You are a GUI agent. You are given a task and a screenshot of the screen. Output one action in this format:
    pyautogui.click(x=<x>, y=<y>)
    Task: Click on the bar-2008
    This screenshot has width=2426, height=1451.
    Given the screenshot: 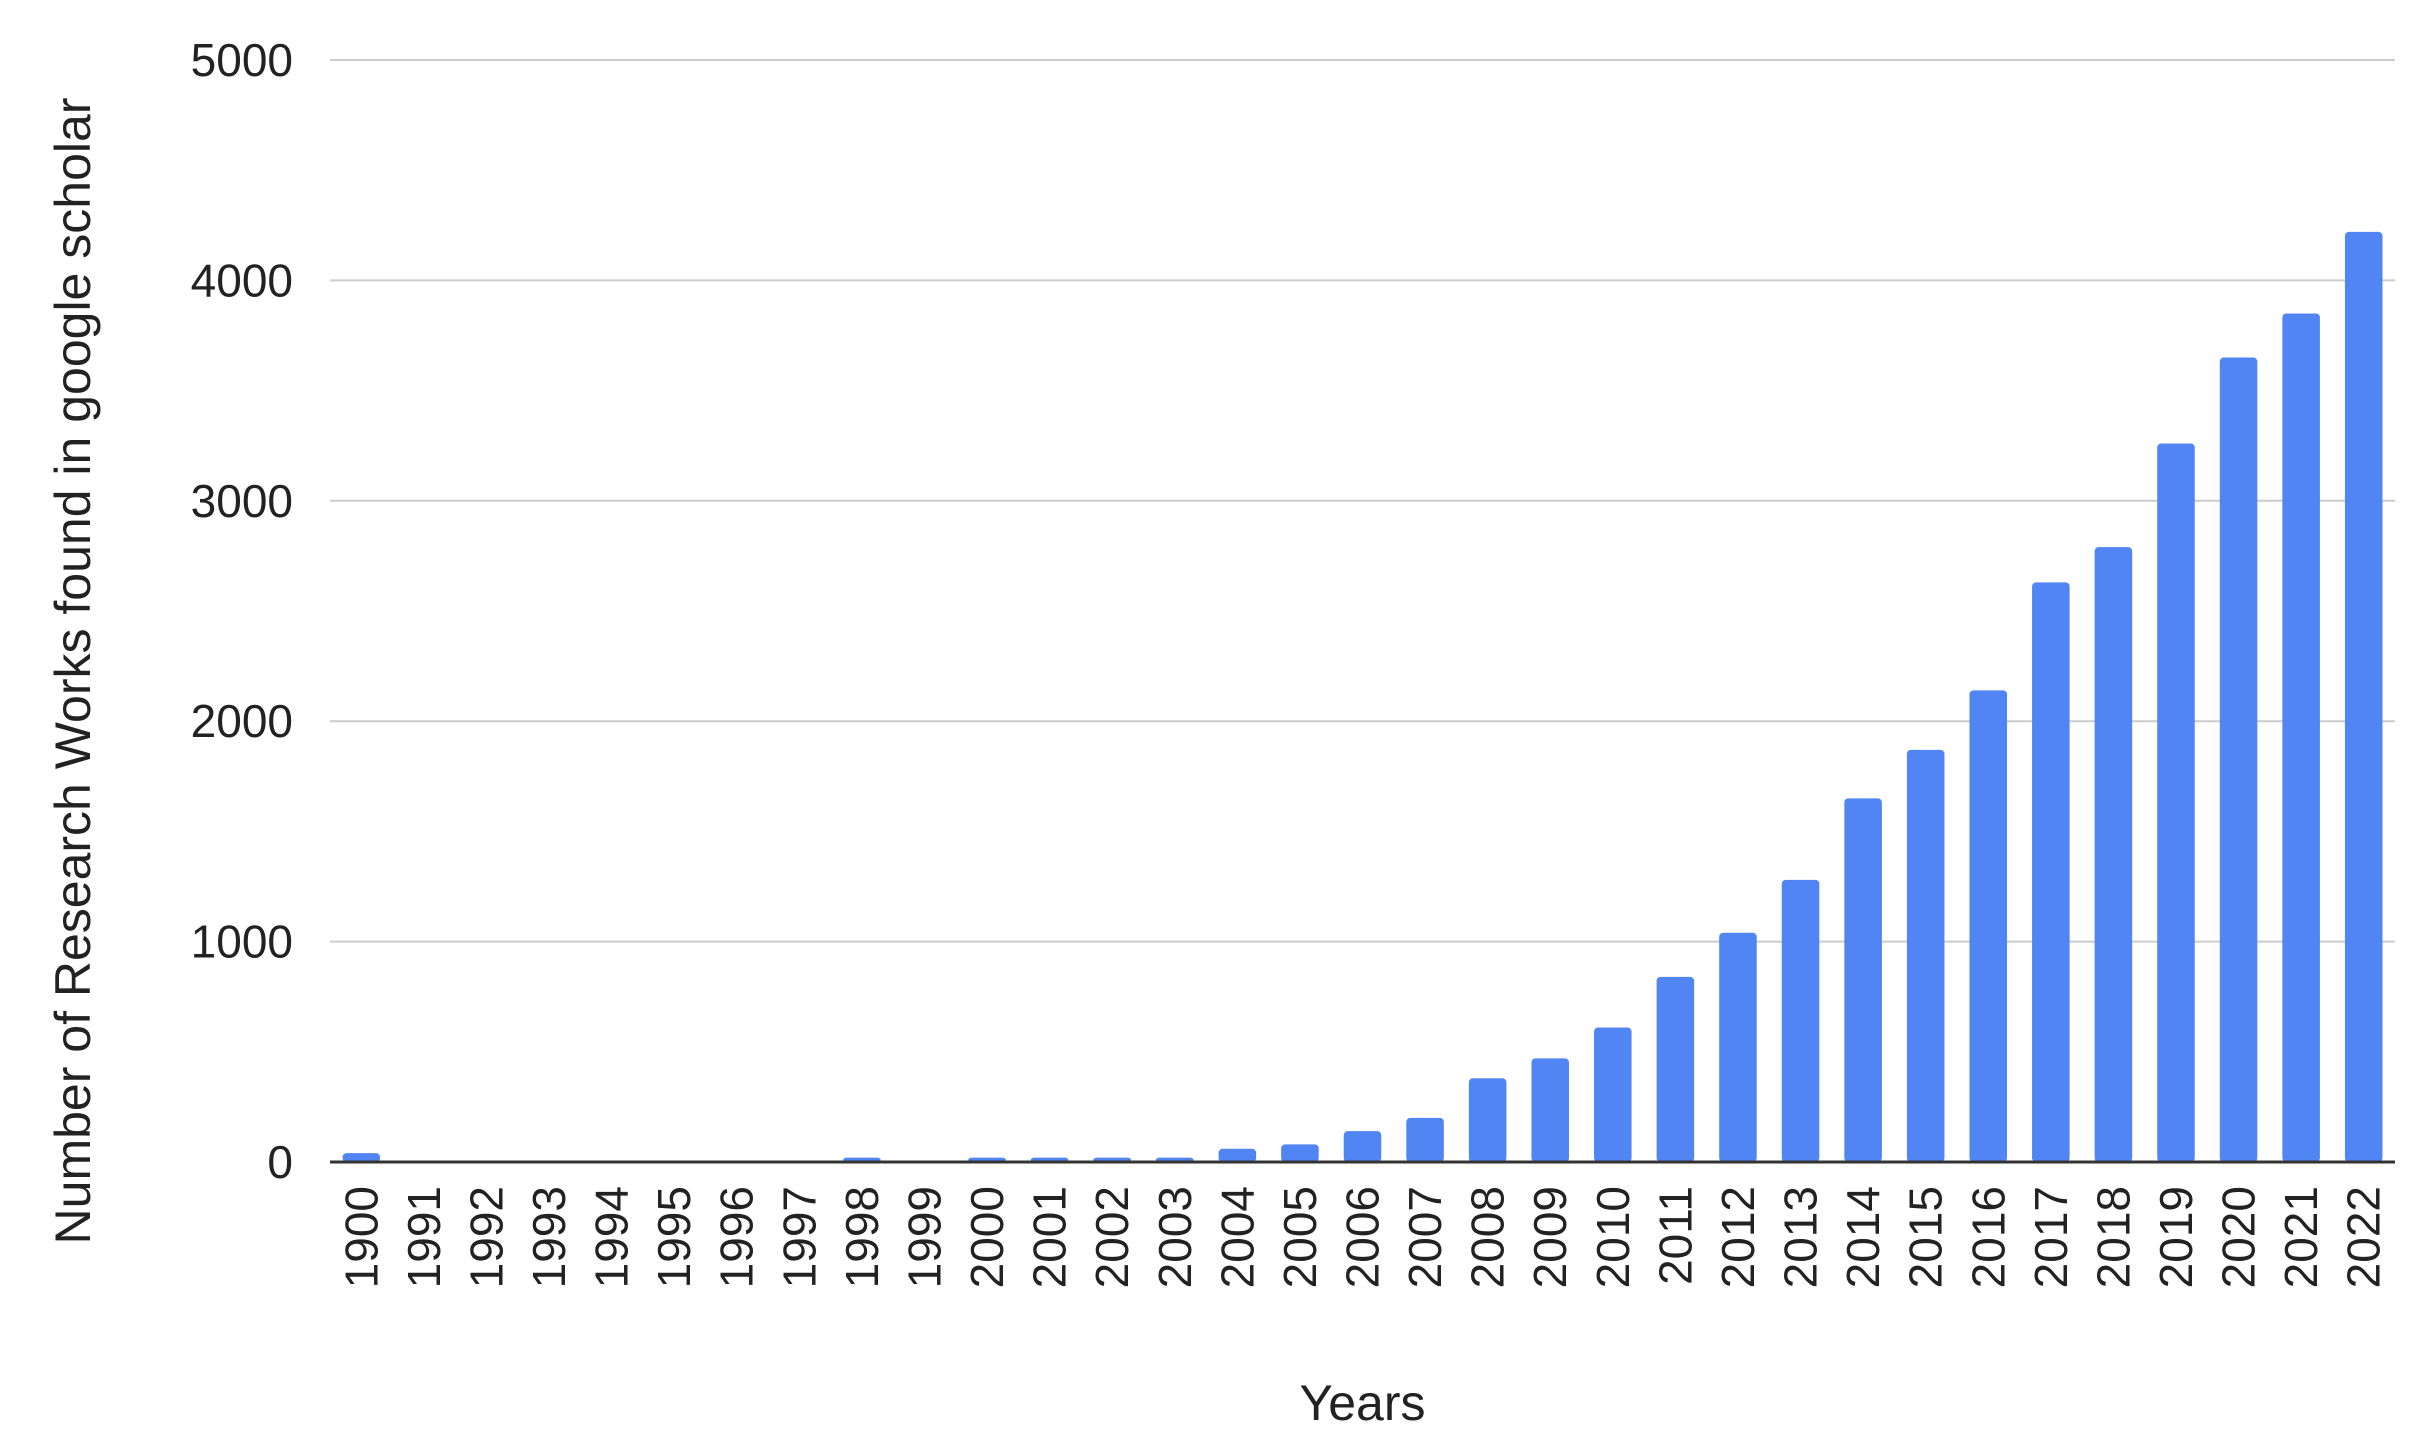 What is the action you would take?
    pyautogui.click(x=1487, y=1120)
    